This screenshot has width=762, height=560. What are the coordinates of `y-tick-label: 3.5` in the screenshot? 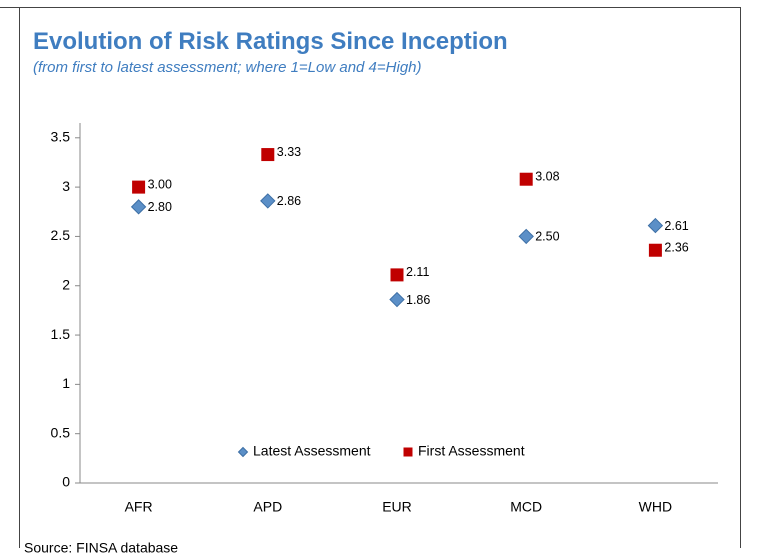 It's located at (61, 136).